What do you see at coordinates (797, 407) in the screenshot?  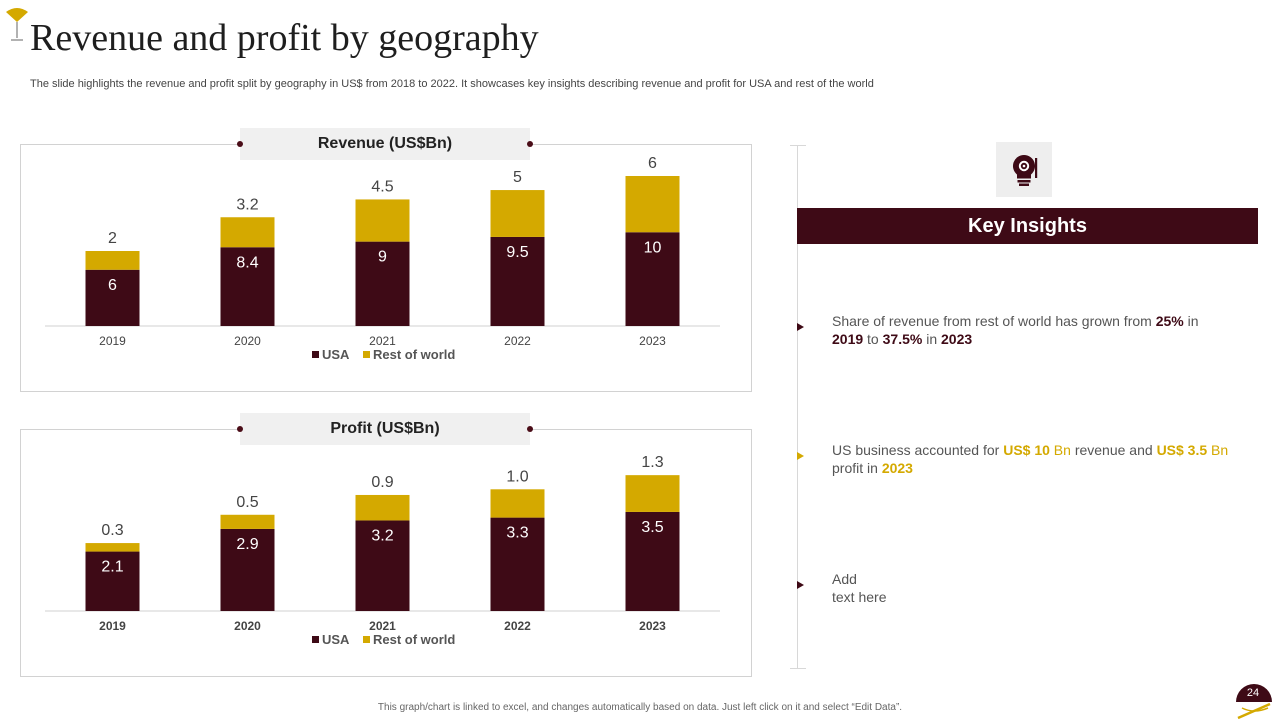 I see `insights-divider` at bounding box center [797, 407].